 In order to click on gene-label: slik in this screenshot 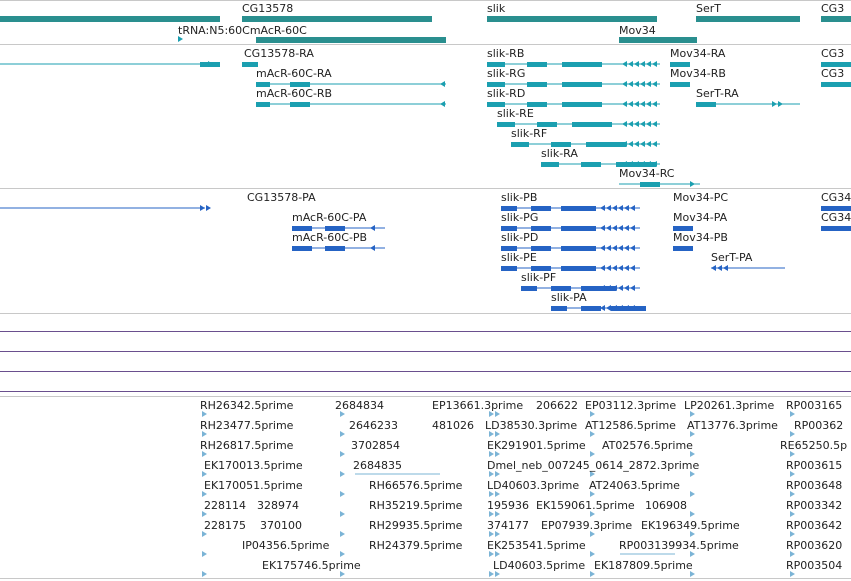, I will do `click(496, 8)`.